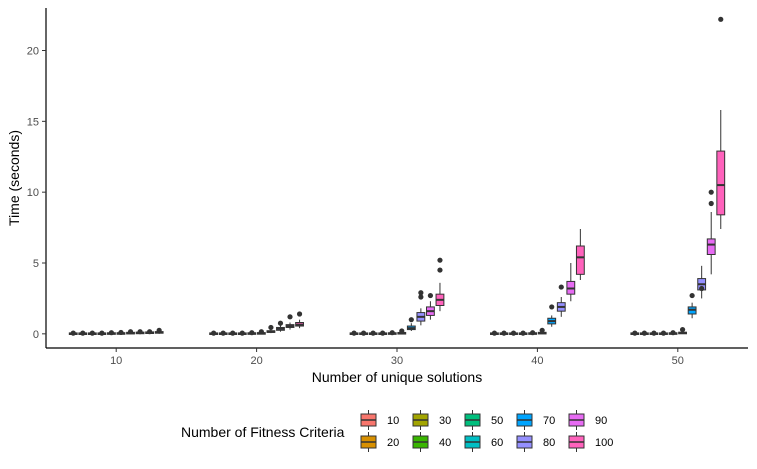 Image resolution: width=757 pixels, height=469 pixels. I want to click on legend-item-10: 10, so click(379, 420).